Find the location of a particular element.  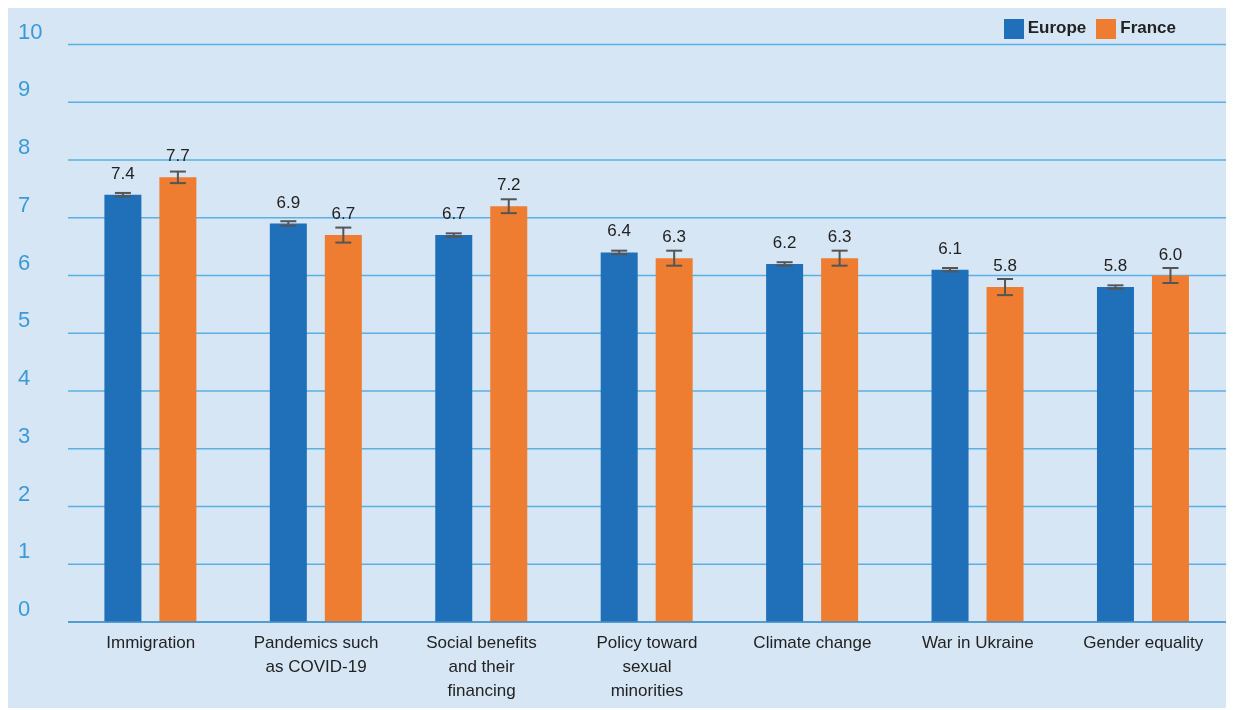

legend-label: Europe is located at coordinates (1057, 27).